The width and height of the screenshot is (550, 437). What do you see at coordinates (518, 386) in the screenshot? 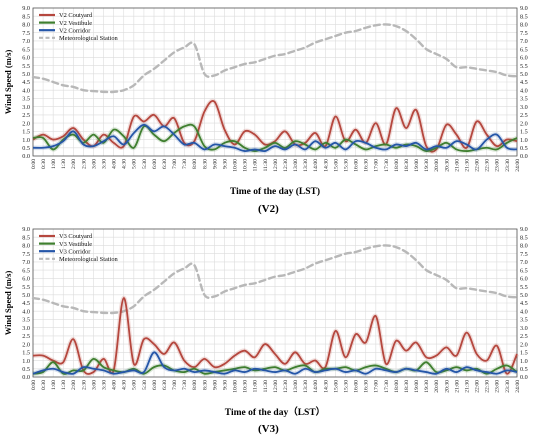
I see `chart-v3-x-tick-label: 24:00` at bounding box center [518, 386].